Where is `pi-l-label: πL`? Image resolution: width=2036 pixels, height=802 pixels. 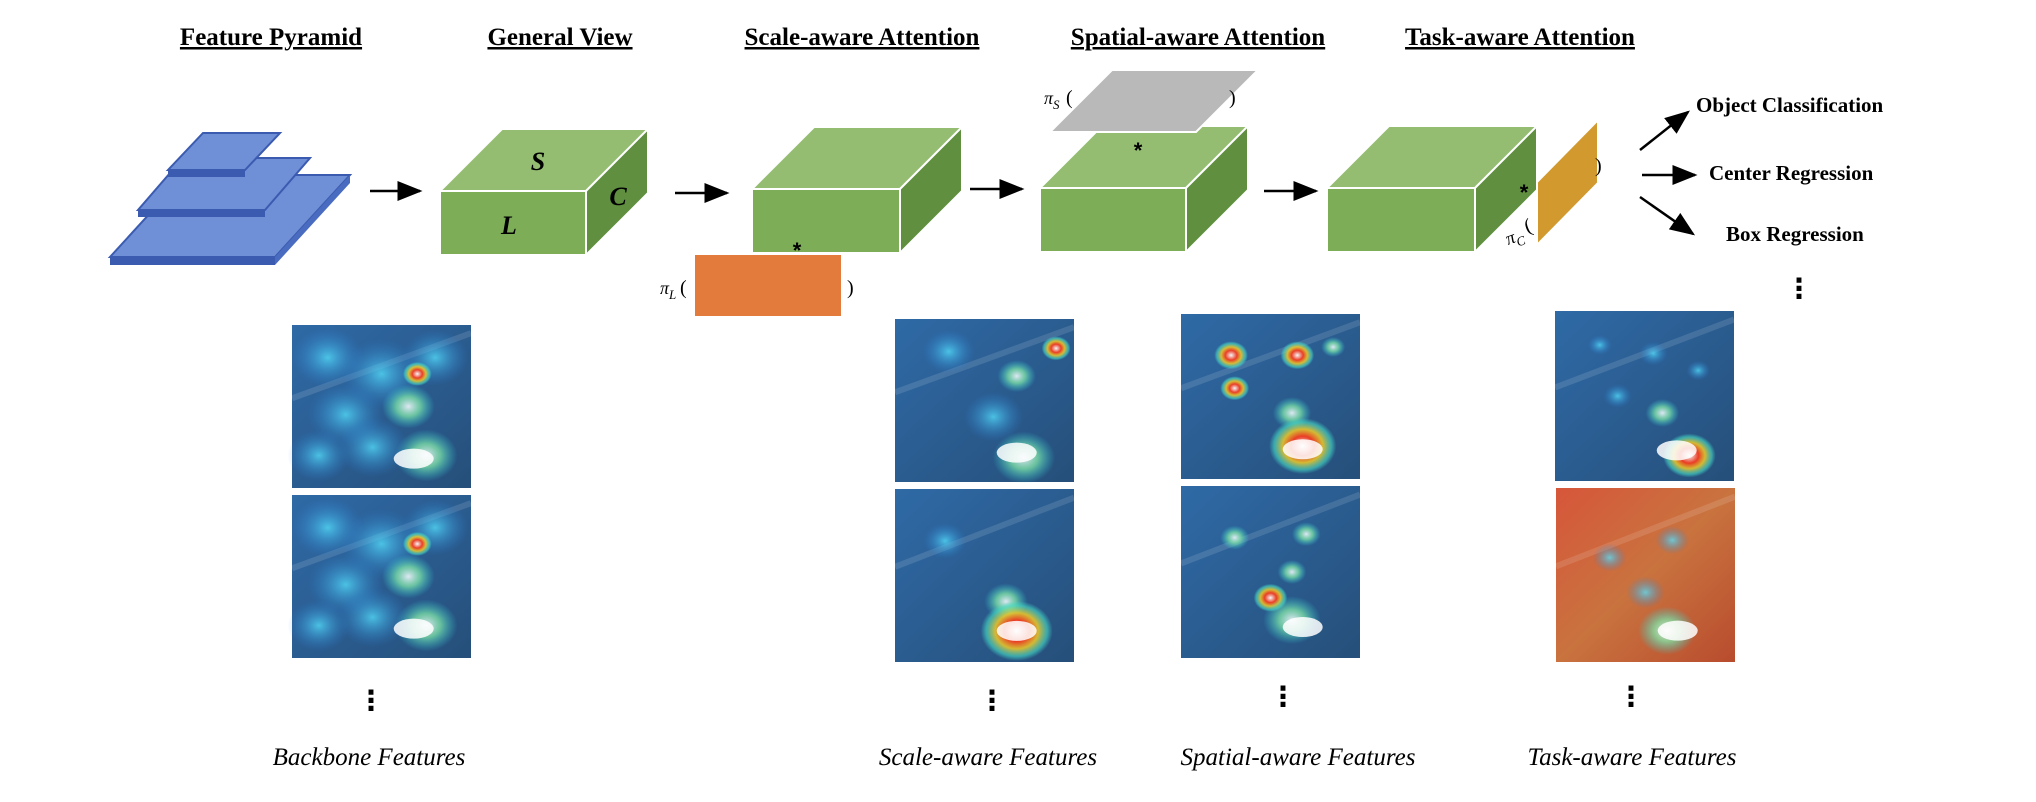
pi-l-label: πL is located at coordinates (668, 290).